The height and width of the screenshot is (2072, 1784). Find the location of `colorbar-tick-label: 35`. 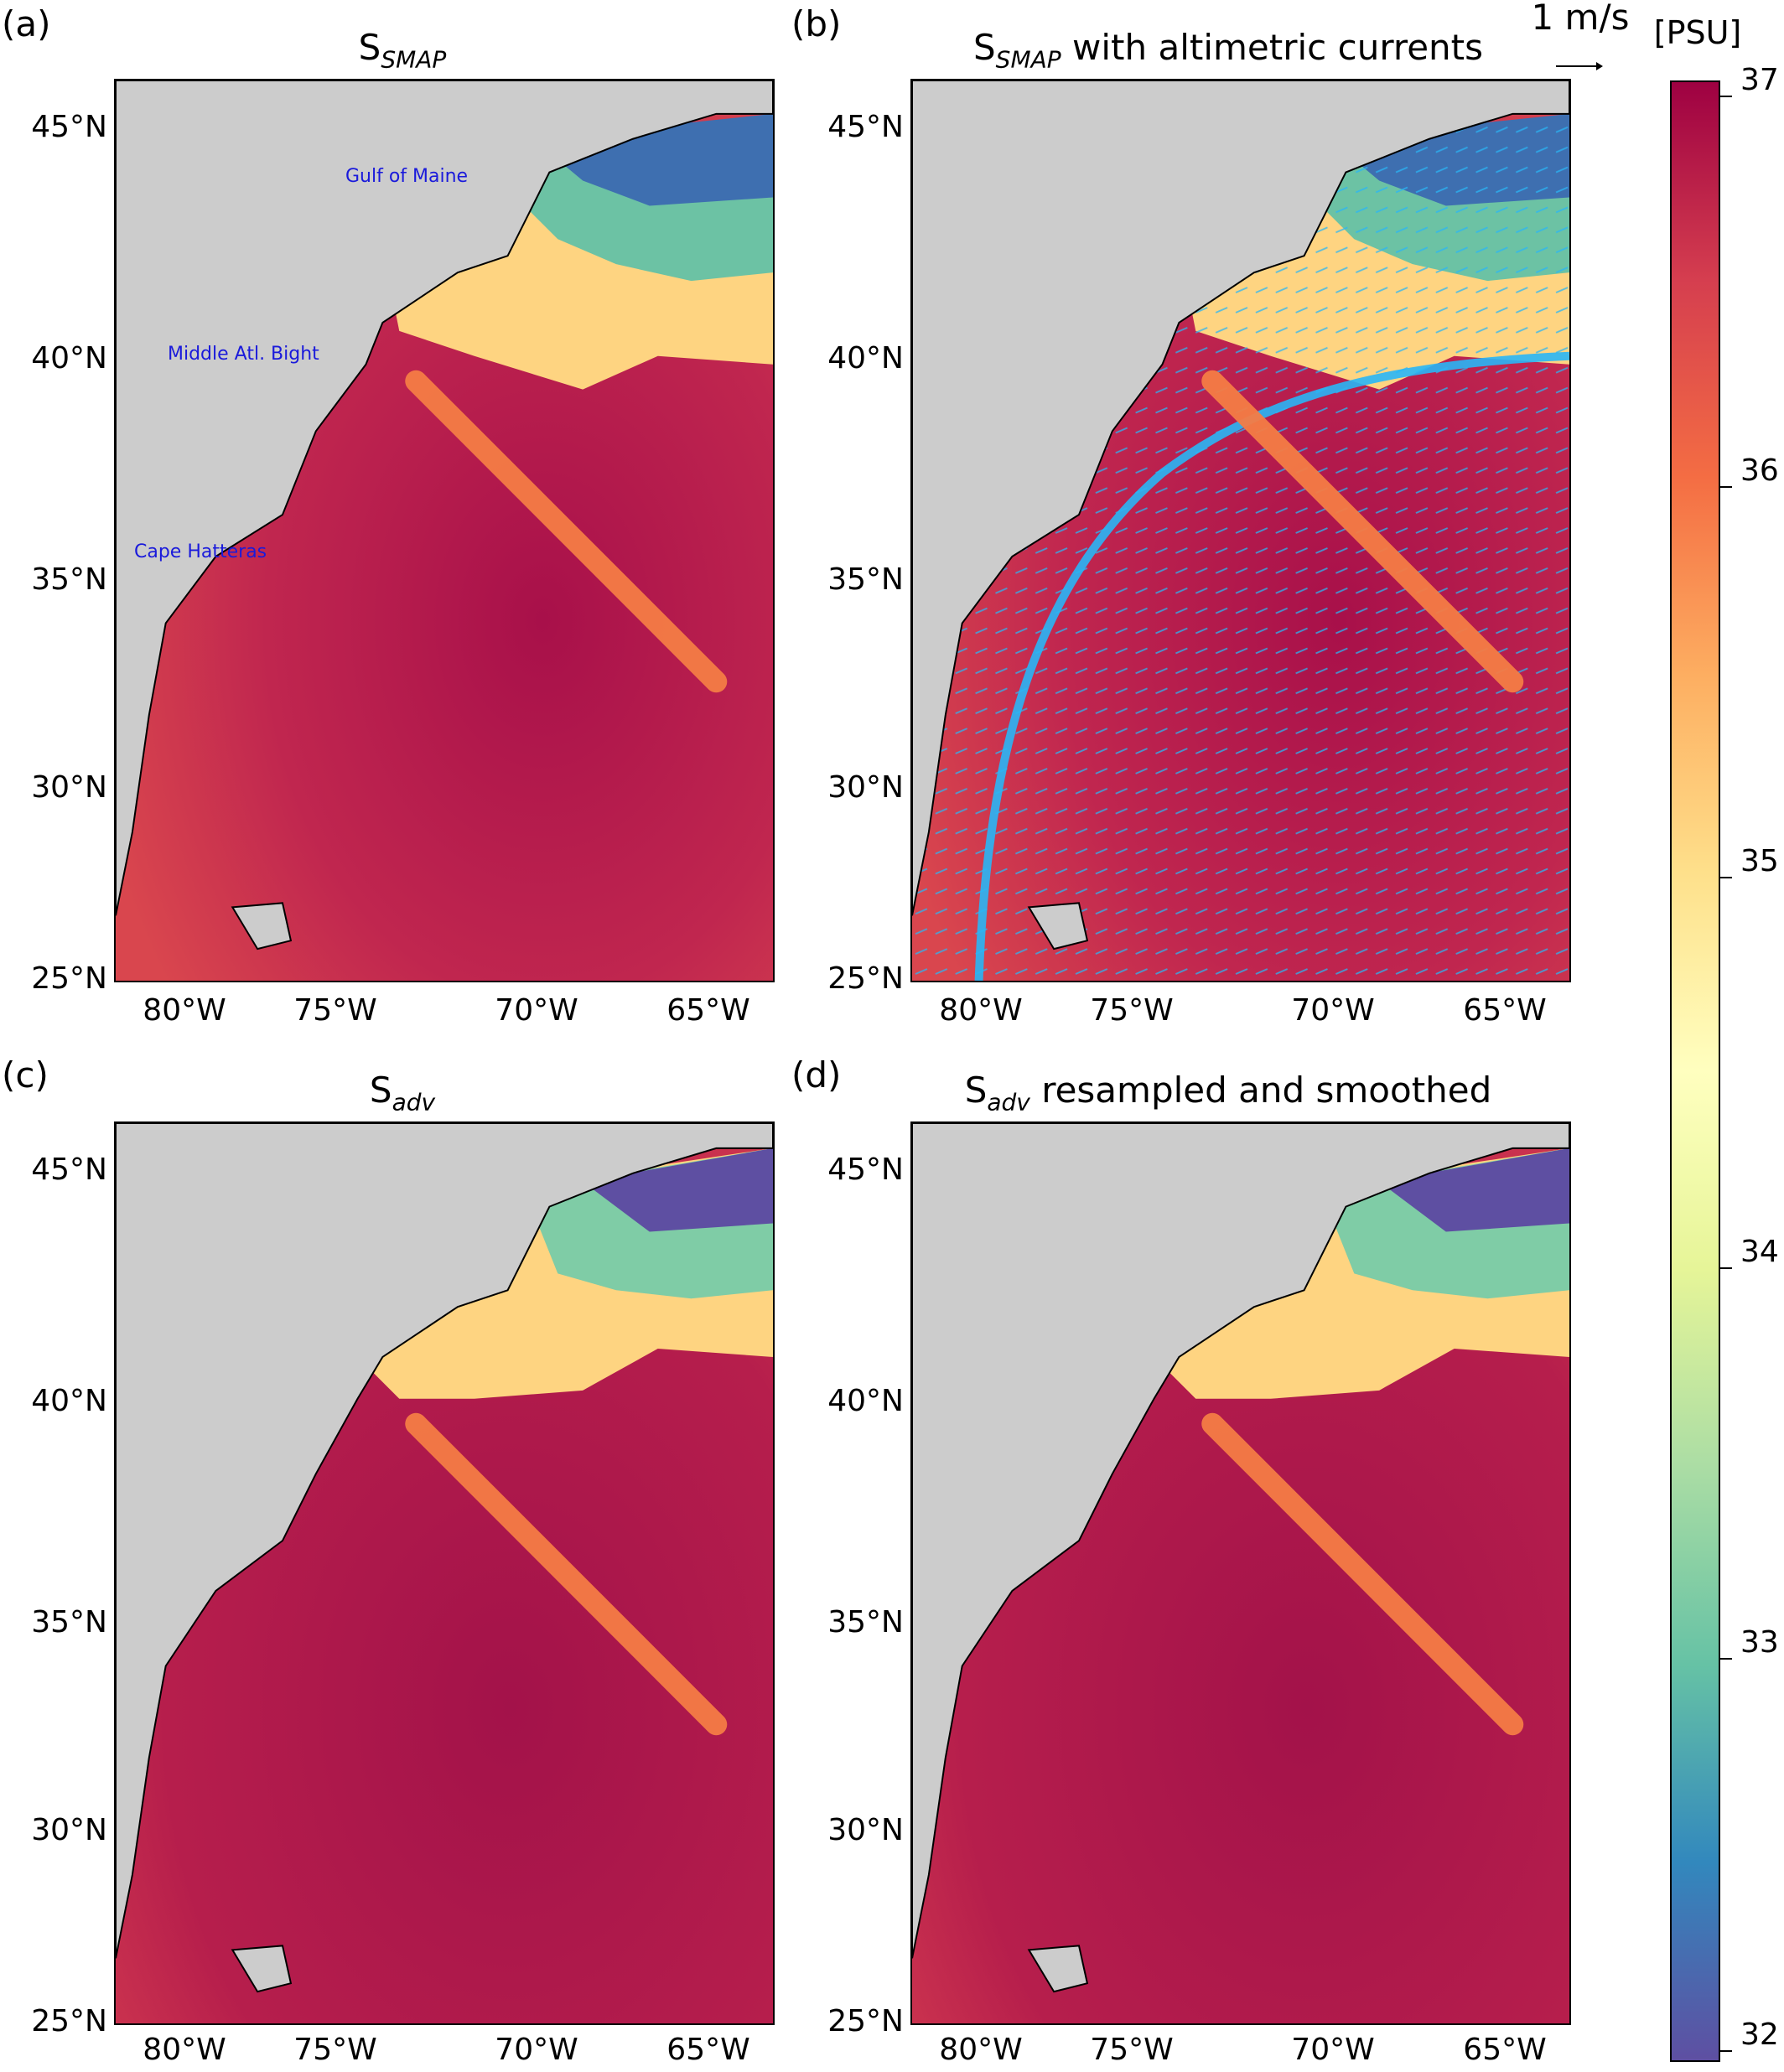

colorbar-tick-label: 35 is located at coordinates (1759, 861).